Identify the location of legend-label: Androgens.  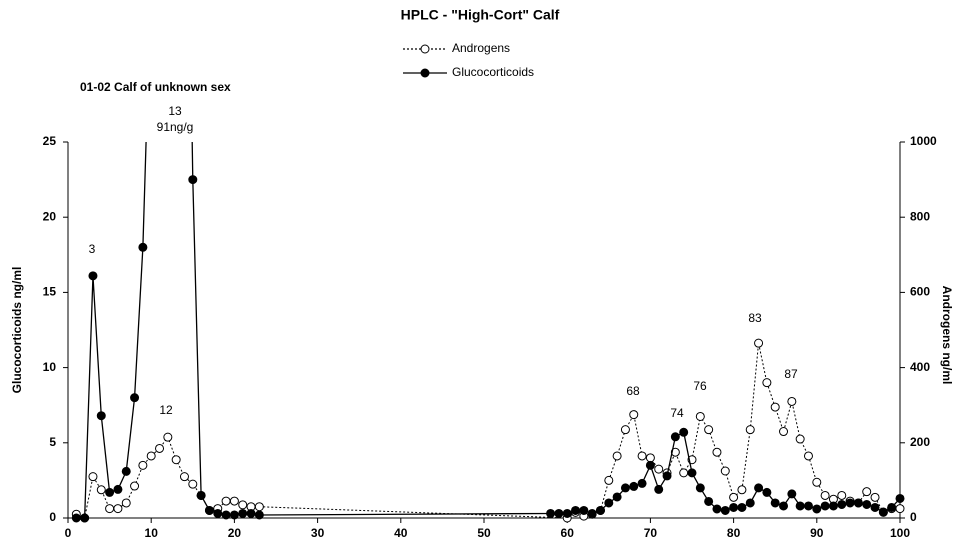
(481, 48).